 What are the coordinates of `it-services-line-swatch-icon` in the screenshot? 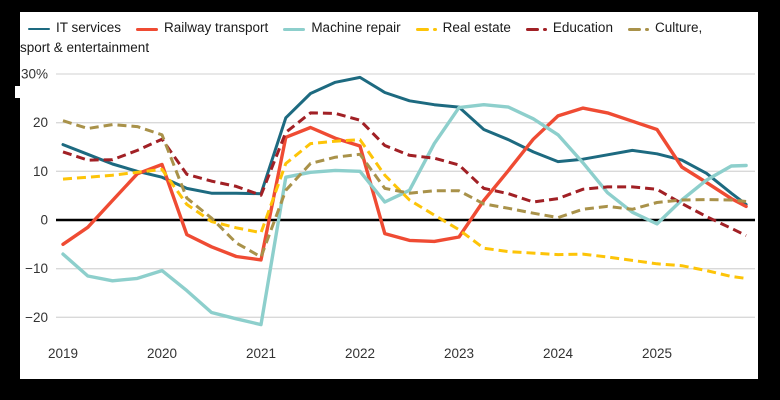 It's located at (39, 28).